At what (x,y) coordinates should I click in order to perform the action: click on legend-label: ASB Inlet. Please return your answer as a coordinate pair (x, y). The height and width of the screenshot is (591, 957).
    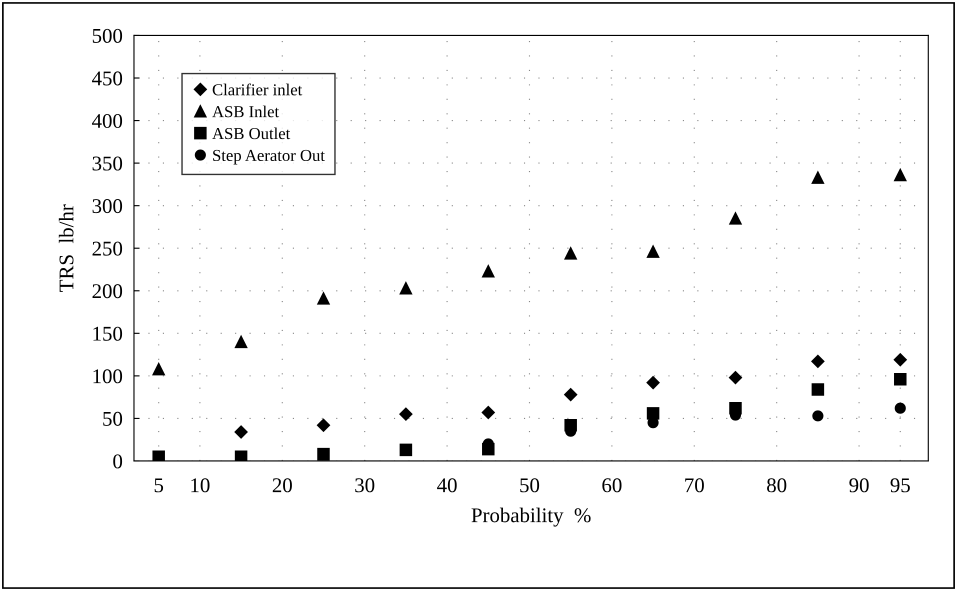
    Looking at the image, I should click on (246, 112).